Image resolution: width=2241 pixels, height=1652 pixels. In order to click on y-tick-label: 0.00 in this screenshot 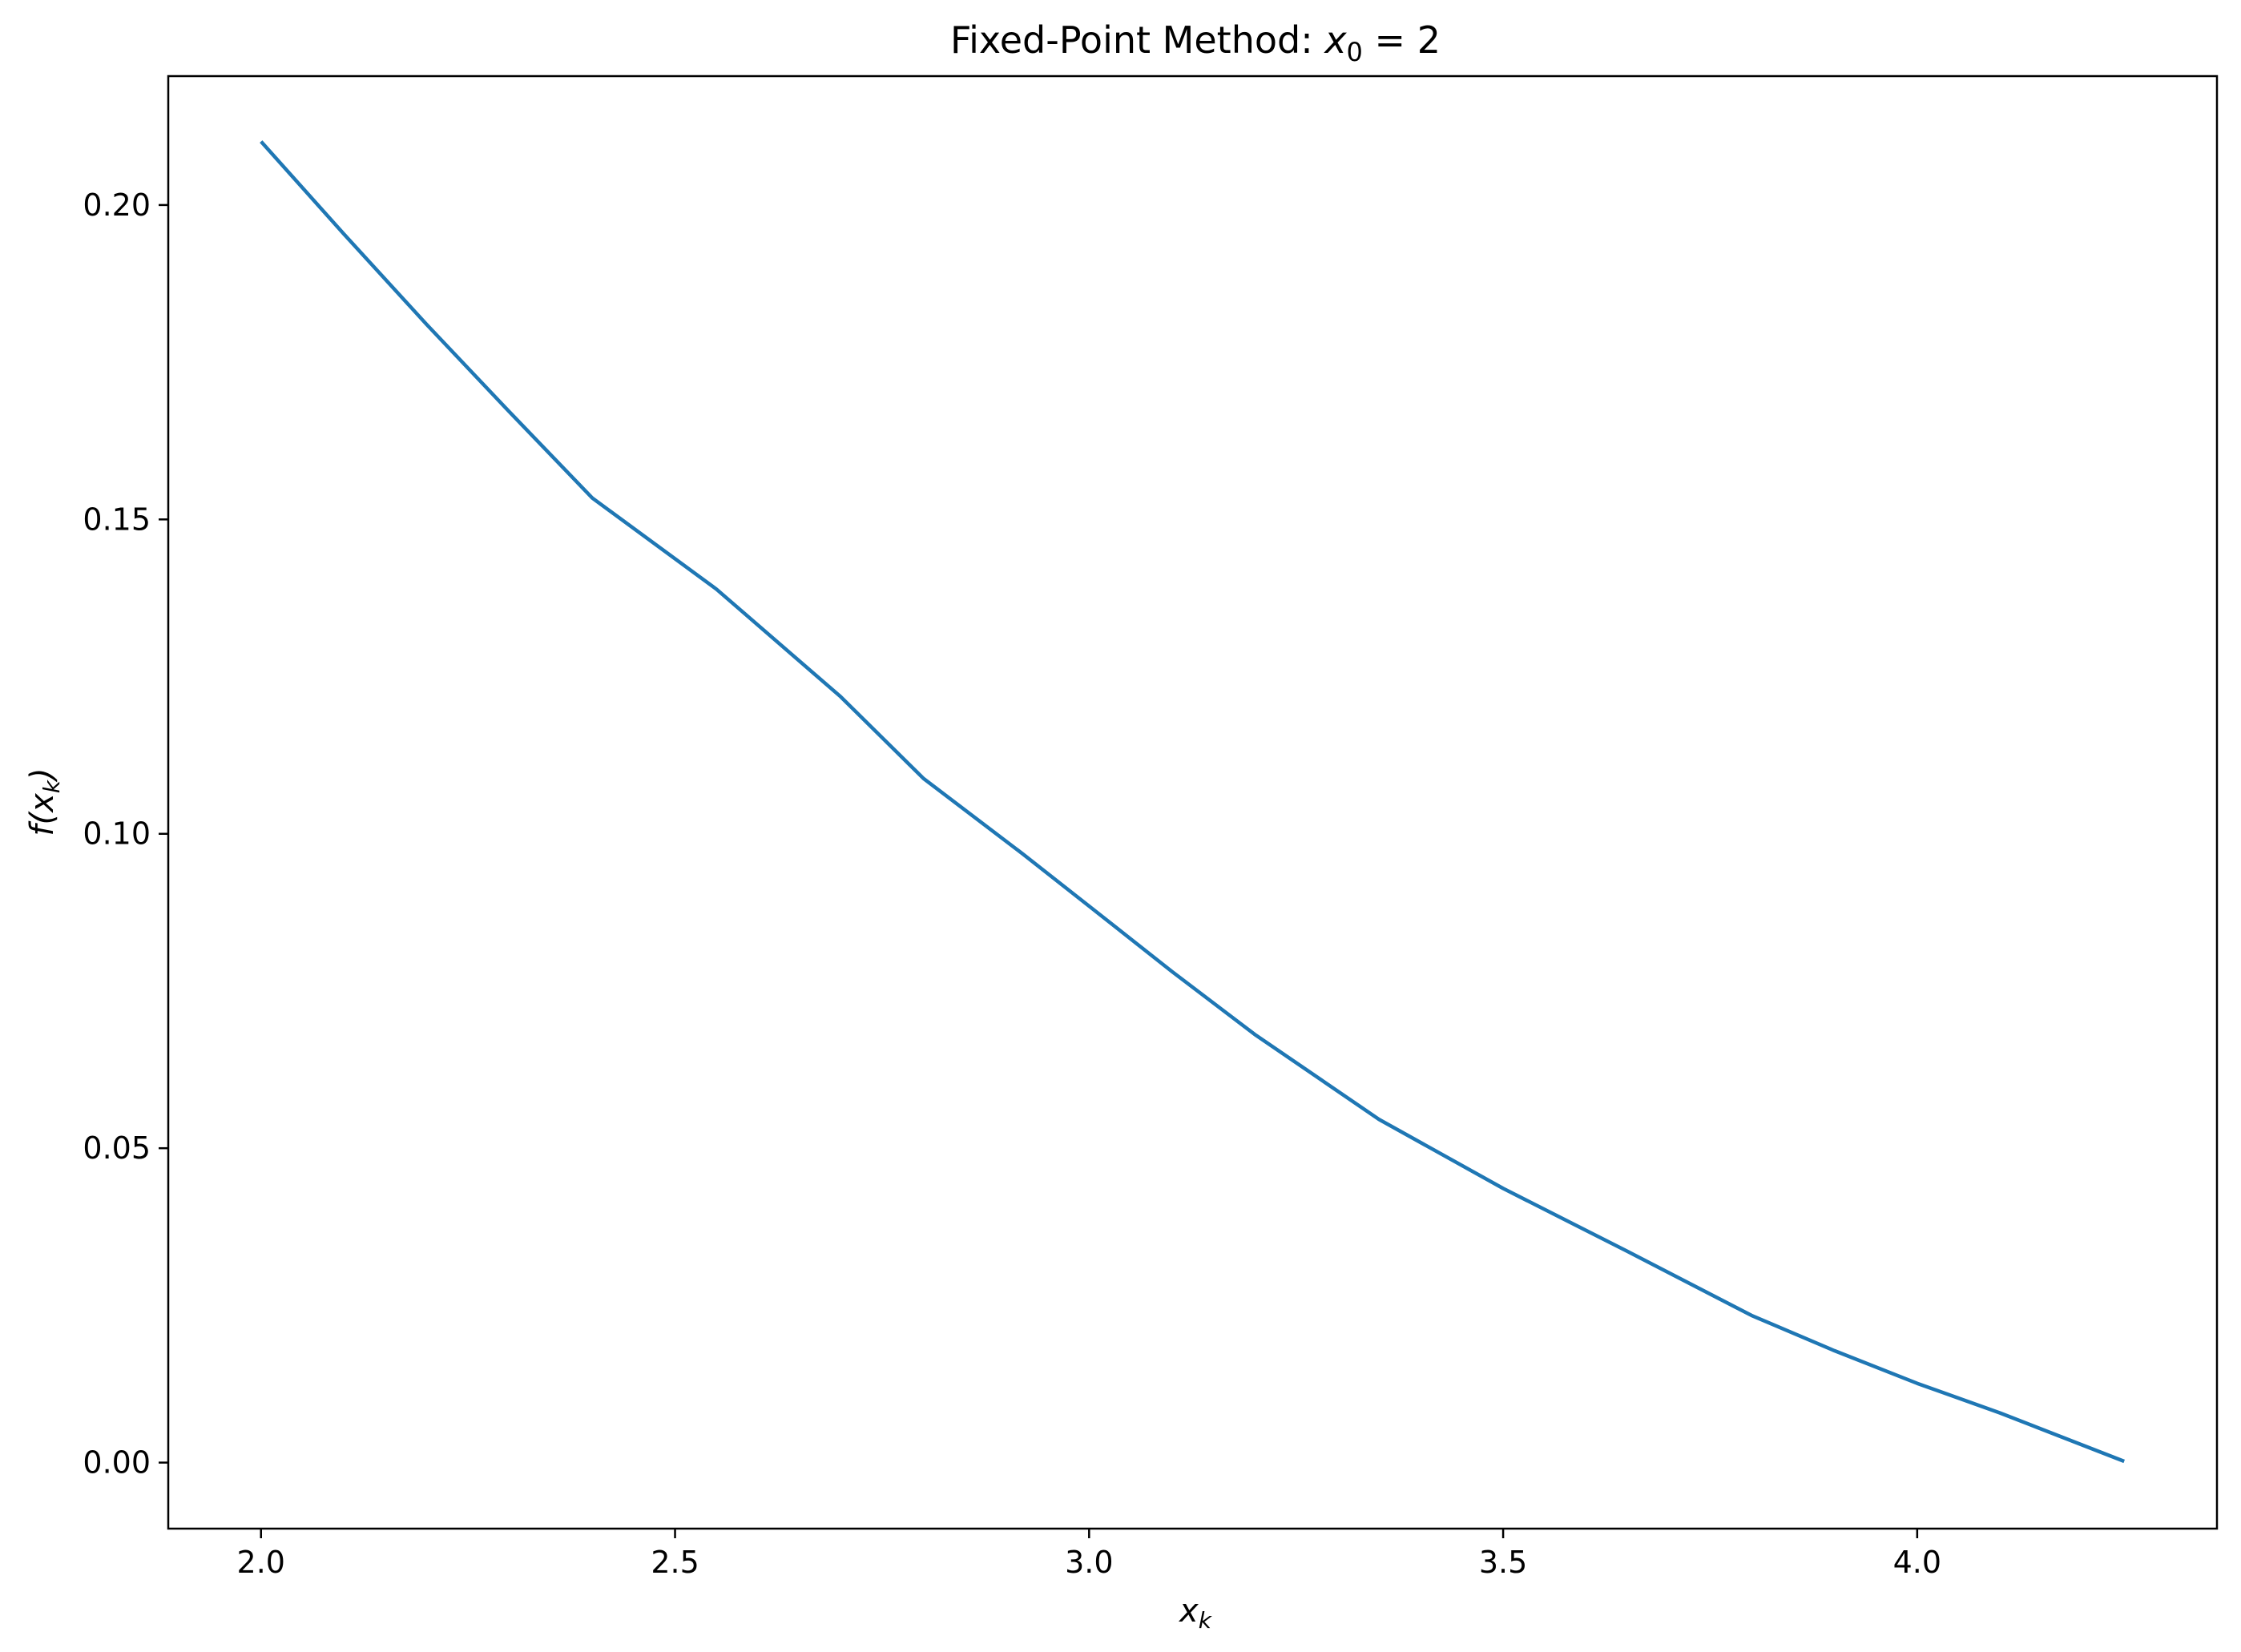, I will do `click(117, 1463)`.